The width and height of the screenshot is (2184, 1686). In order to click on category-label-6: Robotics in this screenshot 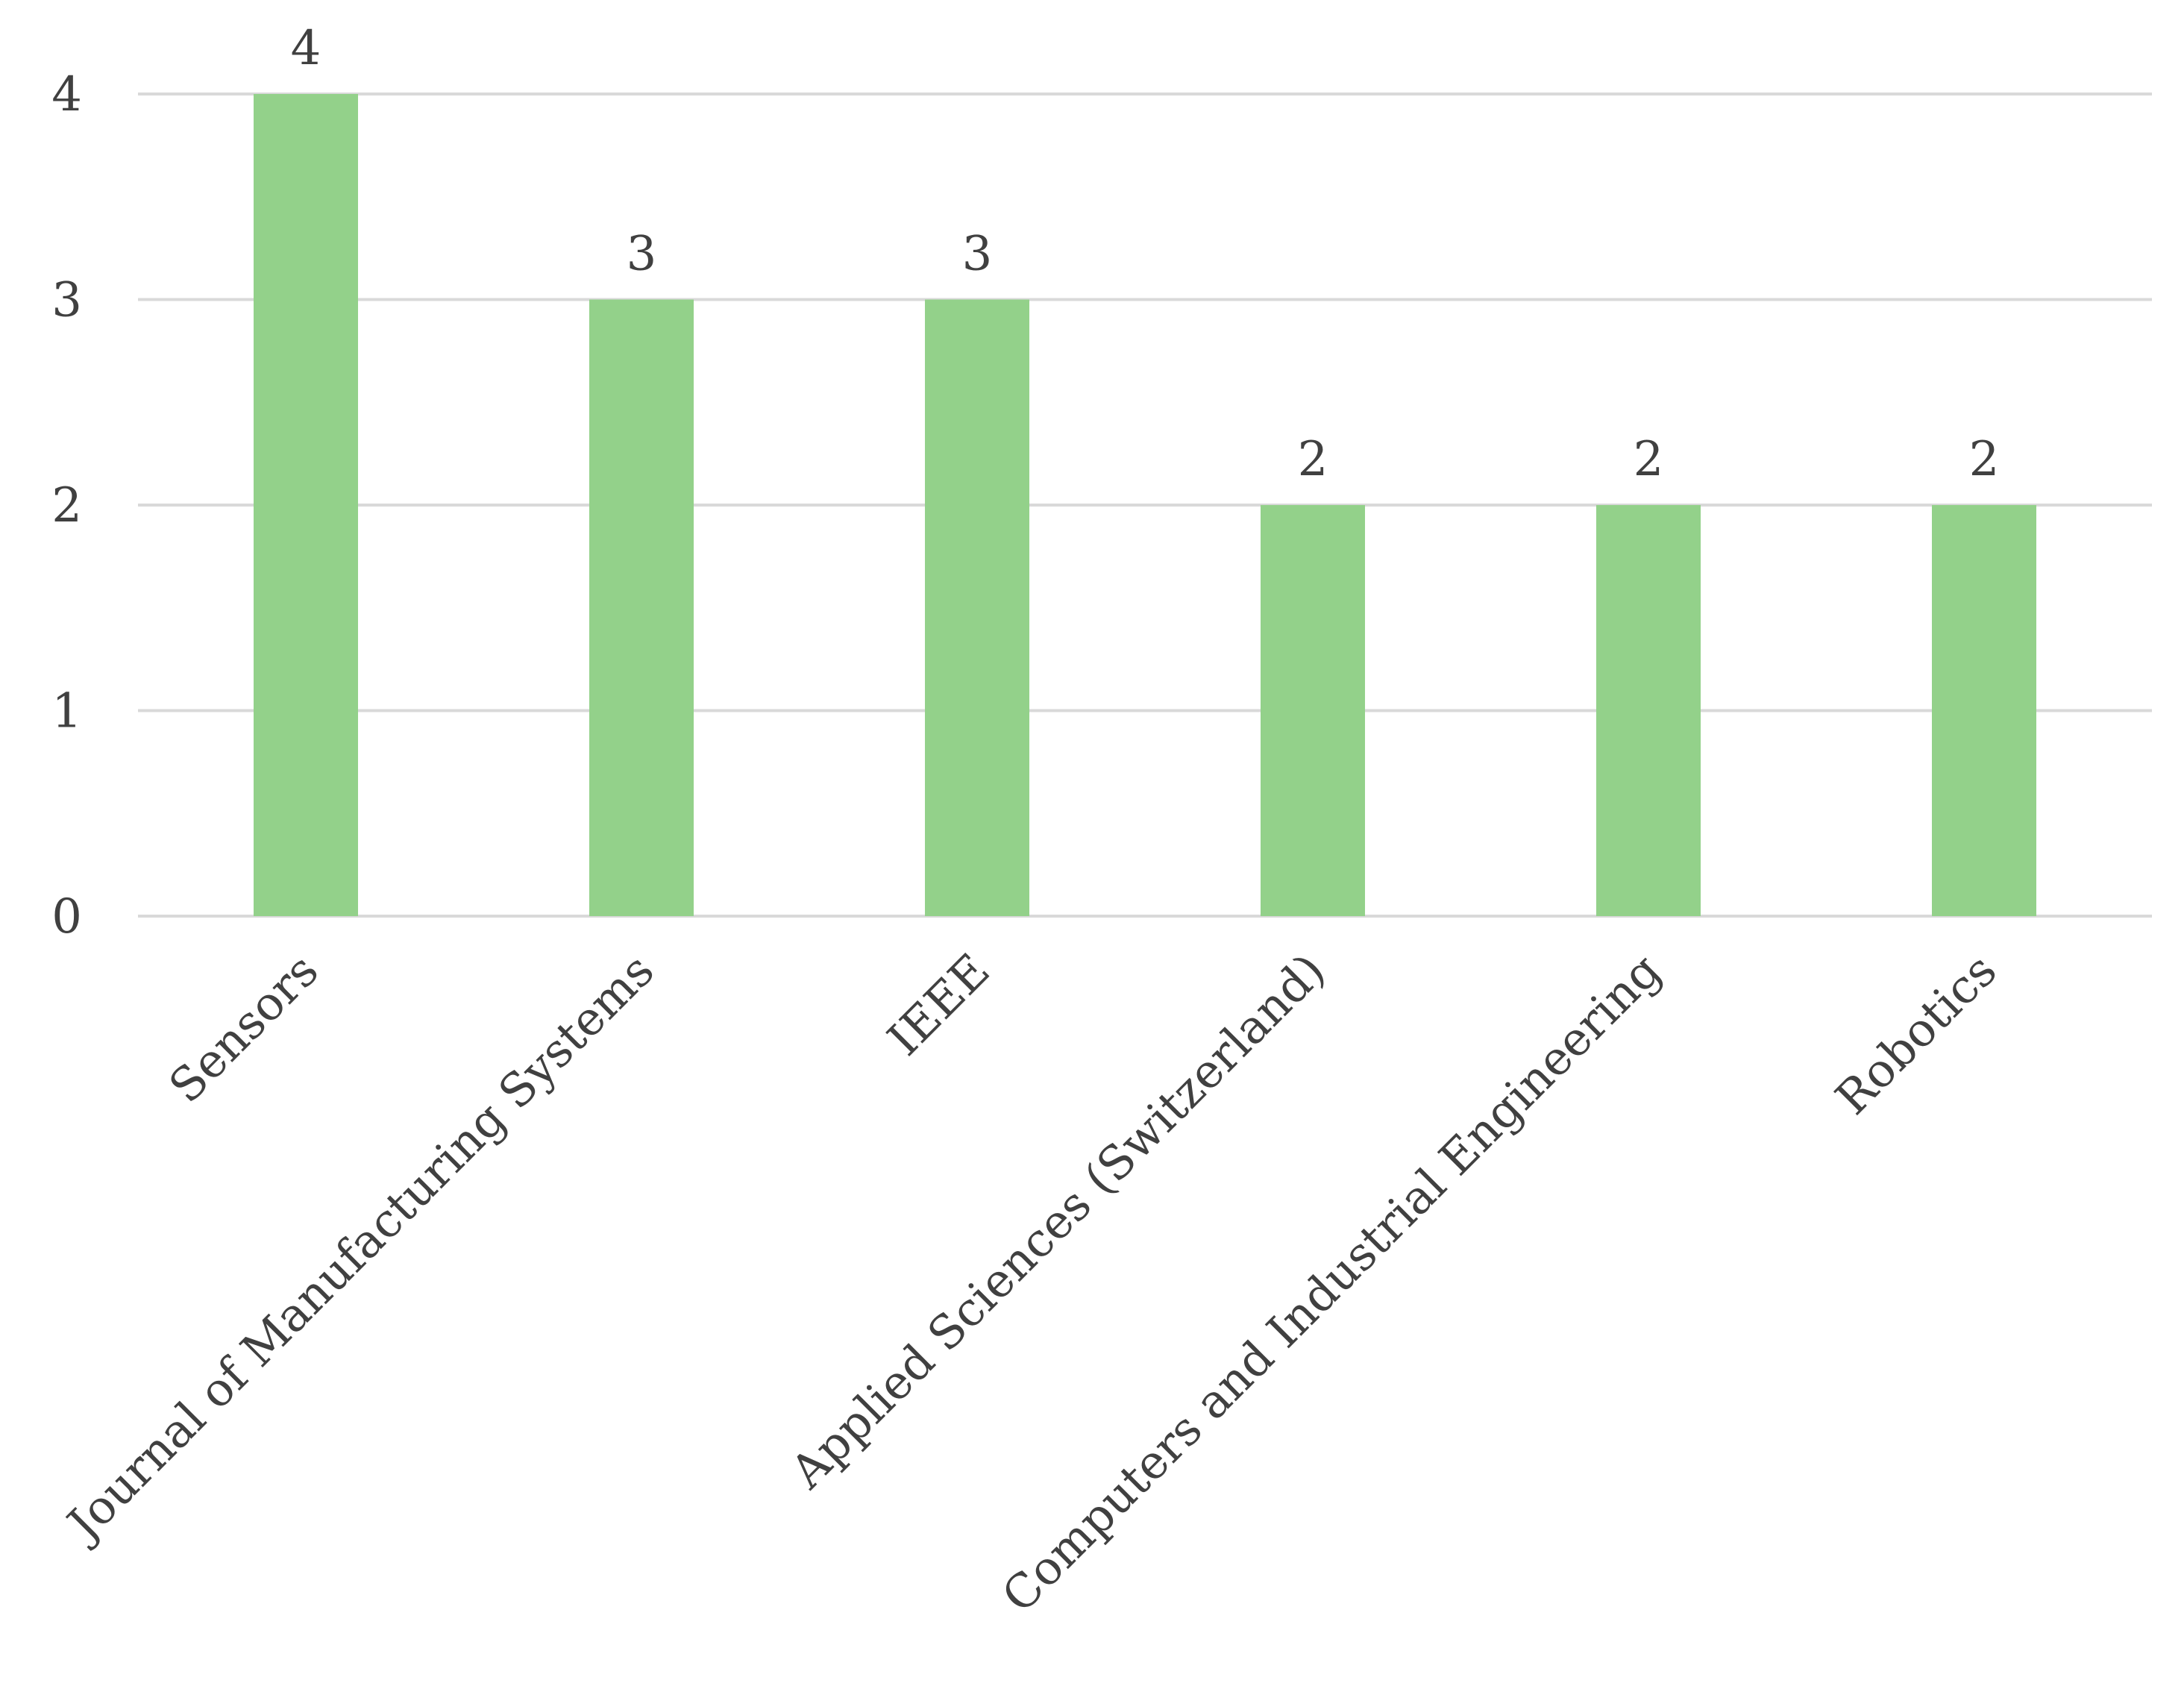, I will do `click(1915, 1034)`.